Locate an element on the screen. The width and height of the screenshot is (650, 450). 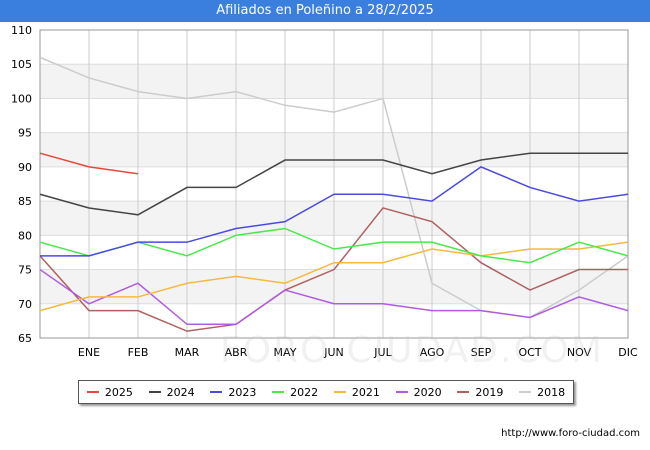
legend-label: 2022 is located at coordinates (304, 392).